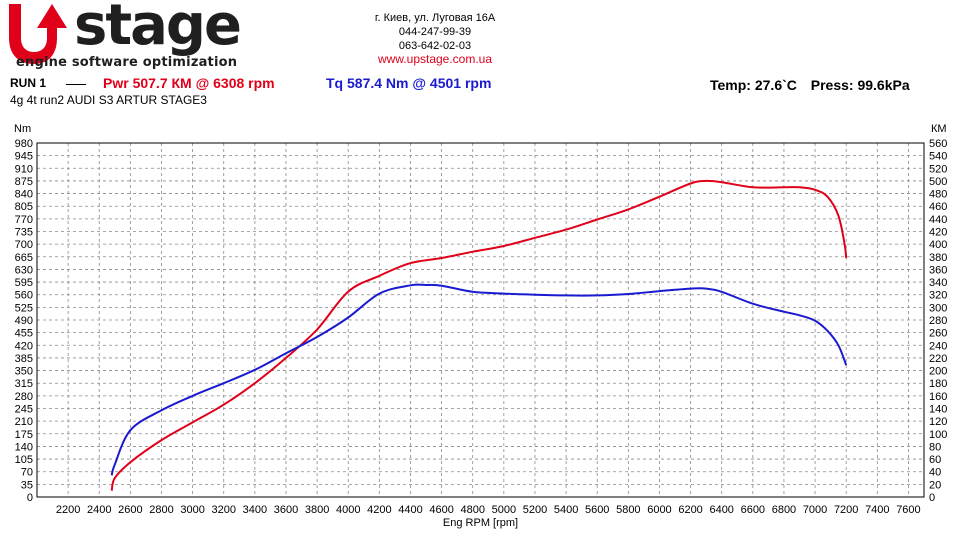  Describe the element at coordinates (938, 359) in the screenshot. I see `right-tick-label: 220` at that location.